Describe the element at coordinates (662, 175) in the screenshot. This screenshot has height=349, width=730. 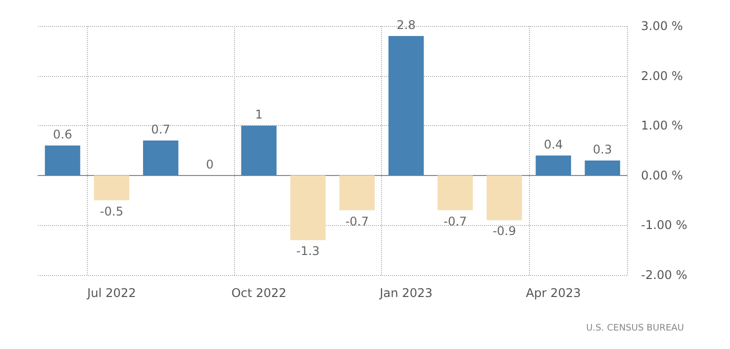
I see `y-tick-label: 0.00 %` at that location.